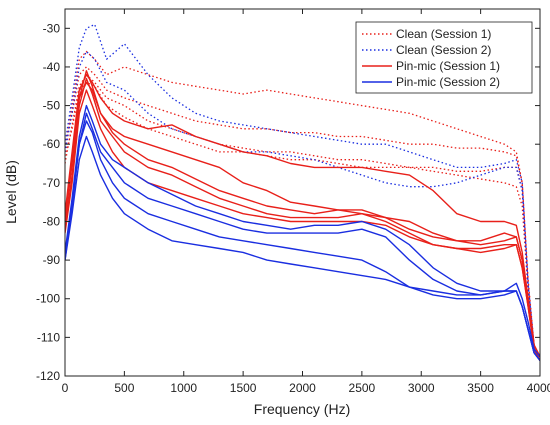 The image size is (550, 425). What do you see at coordinates (52, 221) in the screenshot?
I see `y-tick-label: -80` at bounding box center [52, 221].